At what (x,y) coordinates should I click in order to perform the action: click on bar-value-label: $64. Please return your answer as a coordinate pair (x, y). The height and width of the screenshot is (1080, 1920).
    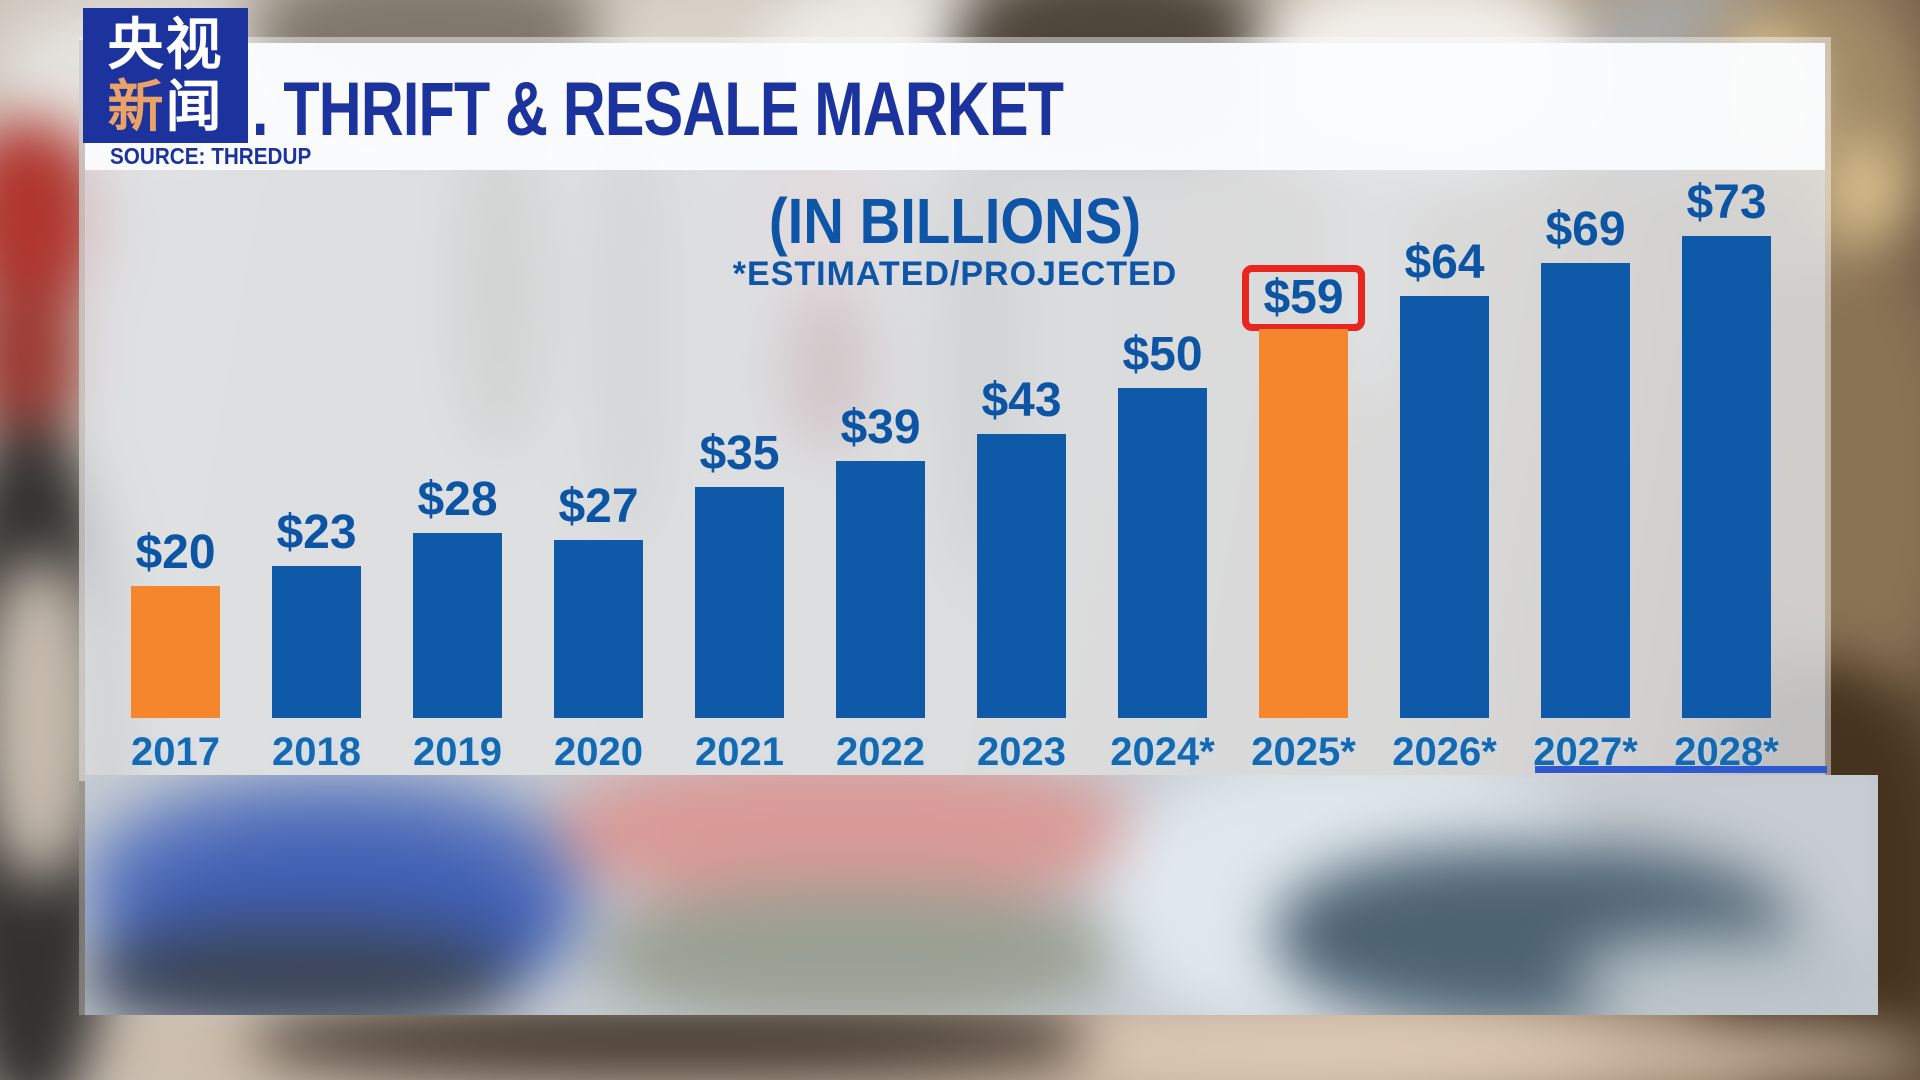
    Looking at the image, I should click on (1444, 262).